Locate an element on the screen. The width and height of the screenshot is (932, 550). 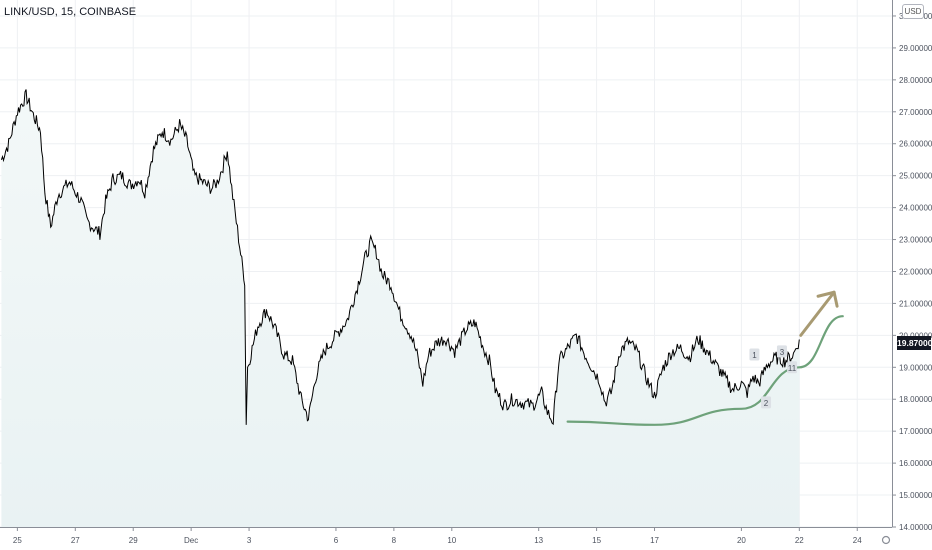
drawings: 1 2 311 is located at coordinates (705, 358).